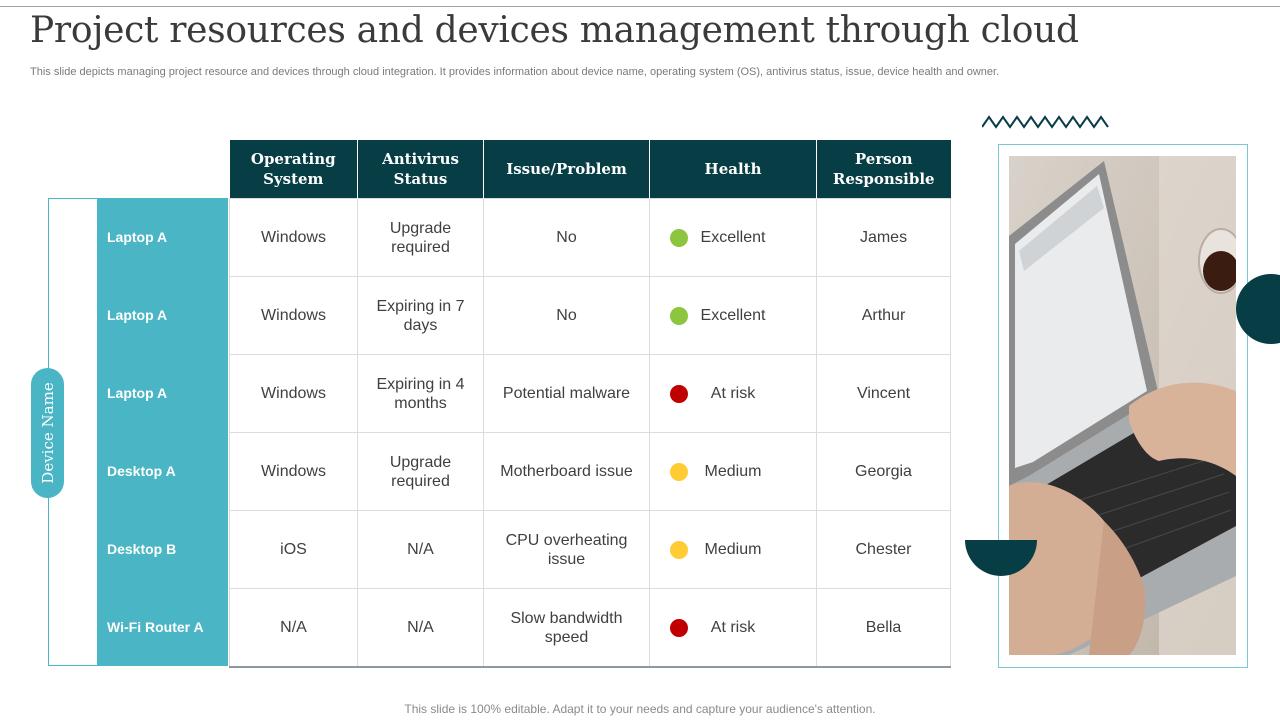 The width and height of the screenshot is (1280, 720). What do you see at coordinates (293, 628) in the screenshot?
I see `os-cell: N/A` at bounding box center [293, 628].